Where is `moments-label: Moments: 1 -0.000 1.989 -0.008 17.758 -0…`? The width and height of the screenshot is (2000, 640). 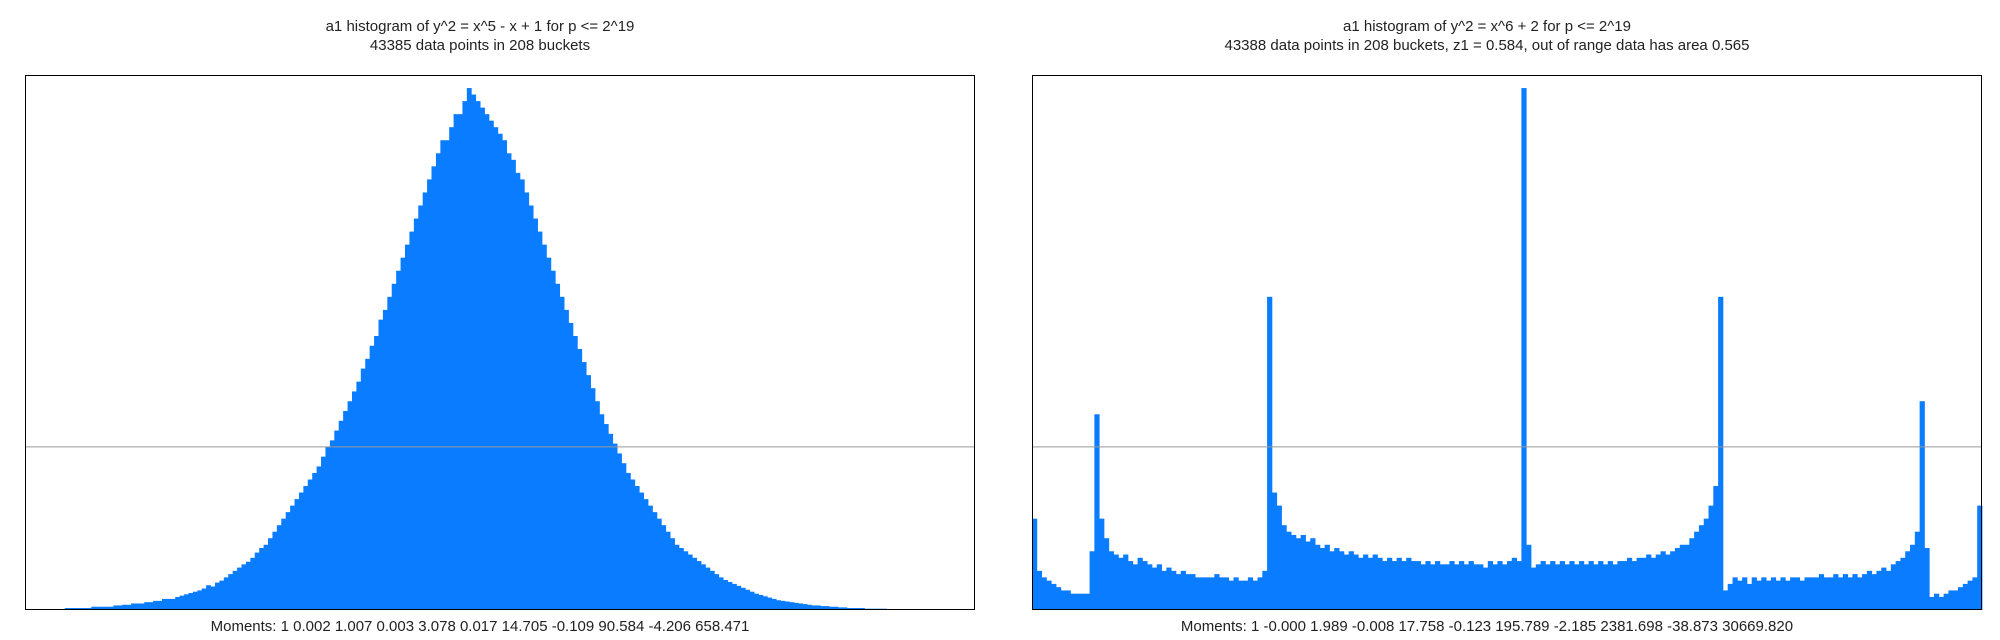 moments-label: Moments: 1 -0.000 1.989 -0.008 17.758 -0… is located at coordinates (1487, 626).